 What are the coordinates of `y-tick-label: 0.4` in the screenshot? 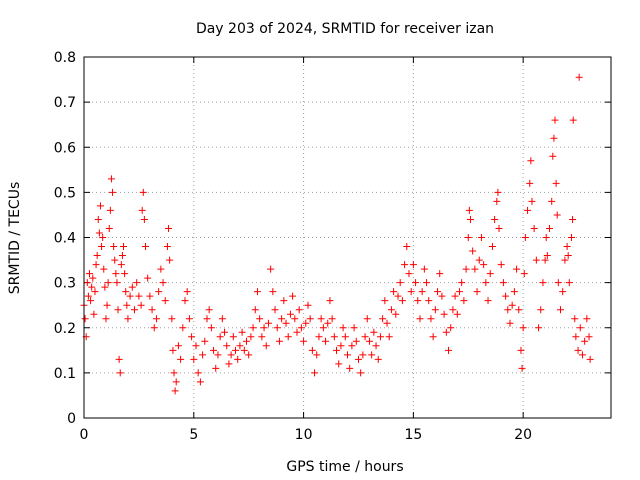 It's located at (65, 239).